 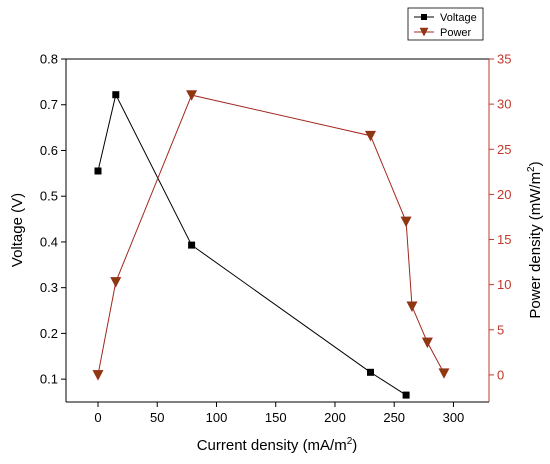 What do you see at coordinates (49, 241) in the screenshot?
I see `y-left-tick-label: 0.4` at bounding box center [49, 241].